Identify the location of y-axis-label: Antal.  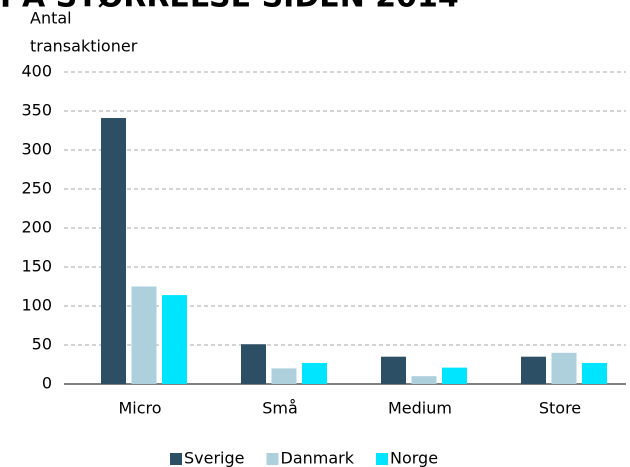
(51, 18).